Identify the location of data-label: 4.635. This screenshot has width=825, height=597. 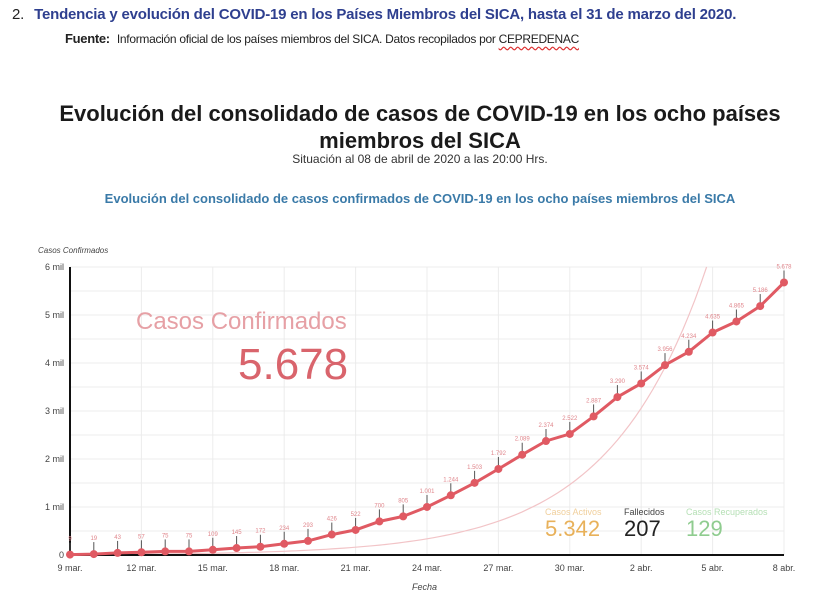
(713, 318).